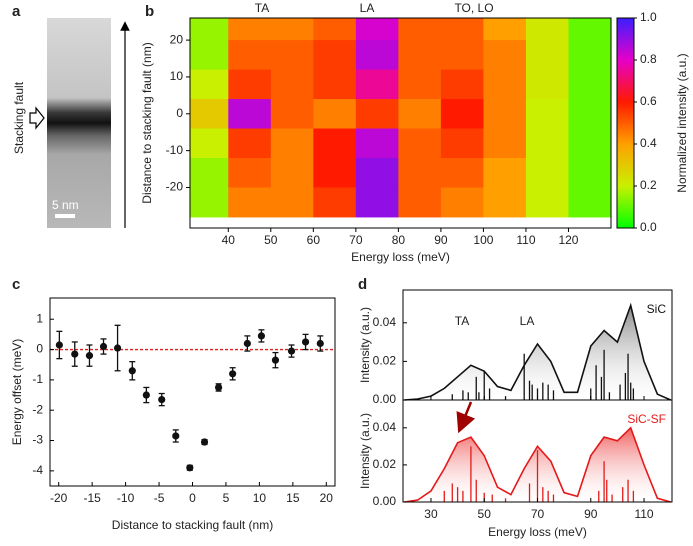 This screenshot has height=546, width=693. What do you see at coordinates (37, 409) in the screenshot?
I see `y-tick-label: -2` at bounding box center [37, 409].